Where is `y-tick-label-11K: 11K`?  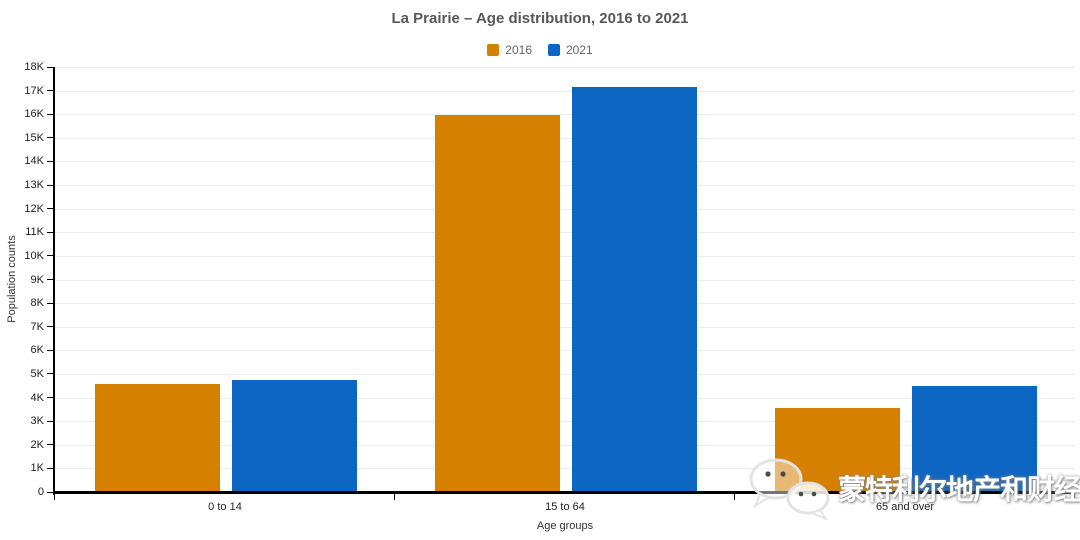
y-tick-label-11K: 11K is located at coordinates (34, 232).